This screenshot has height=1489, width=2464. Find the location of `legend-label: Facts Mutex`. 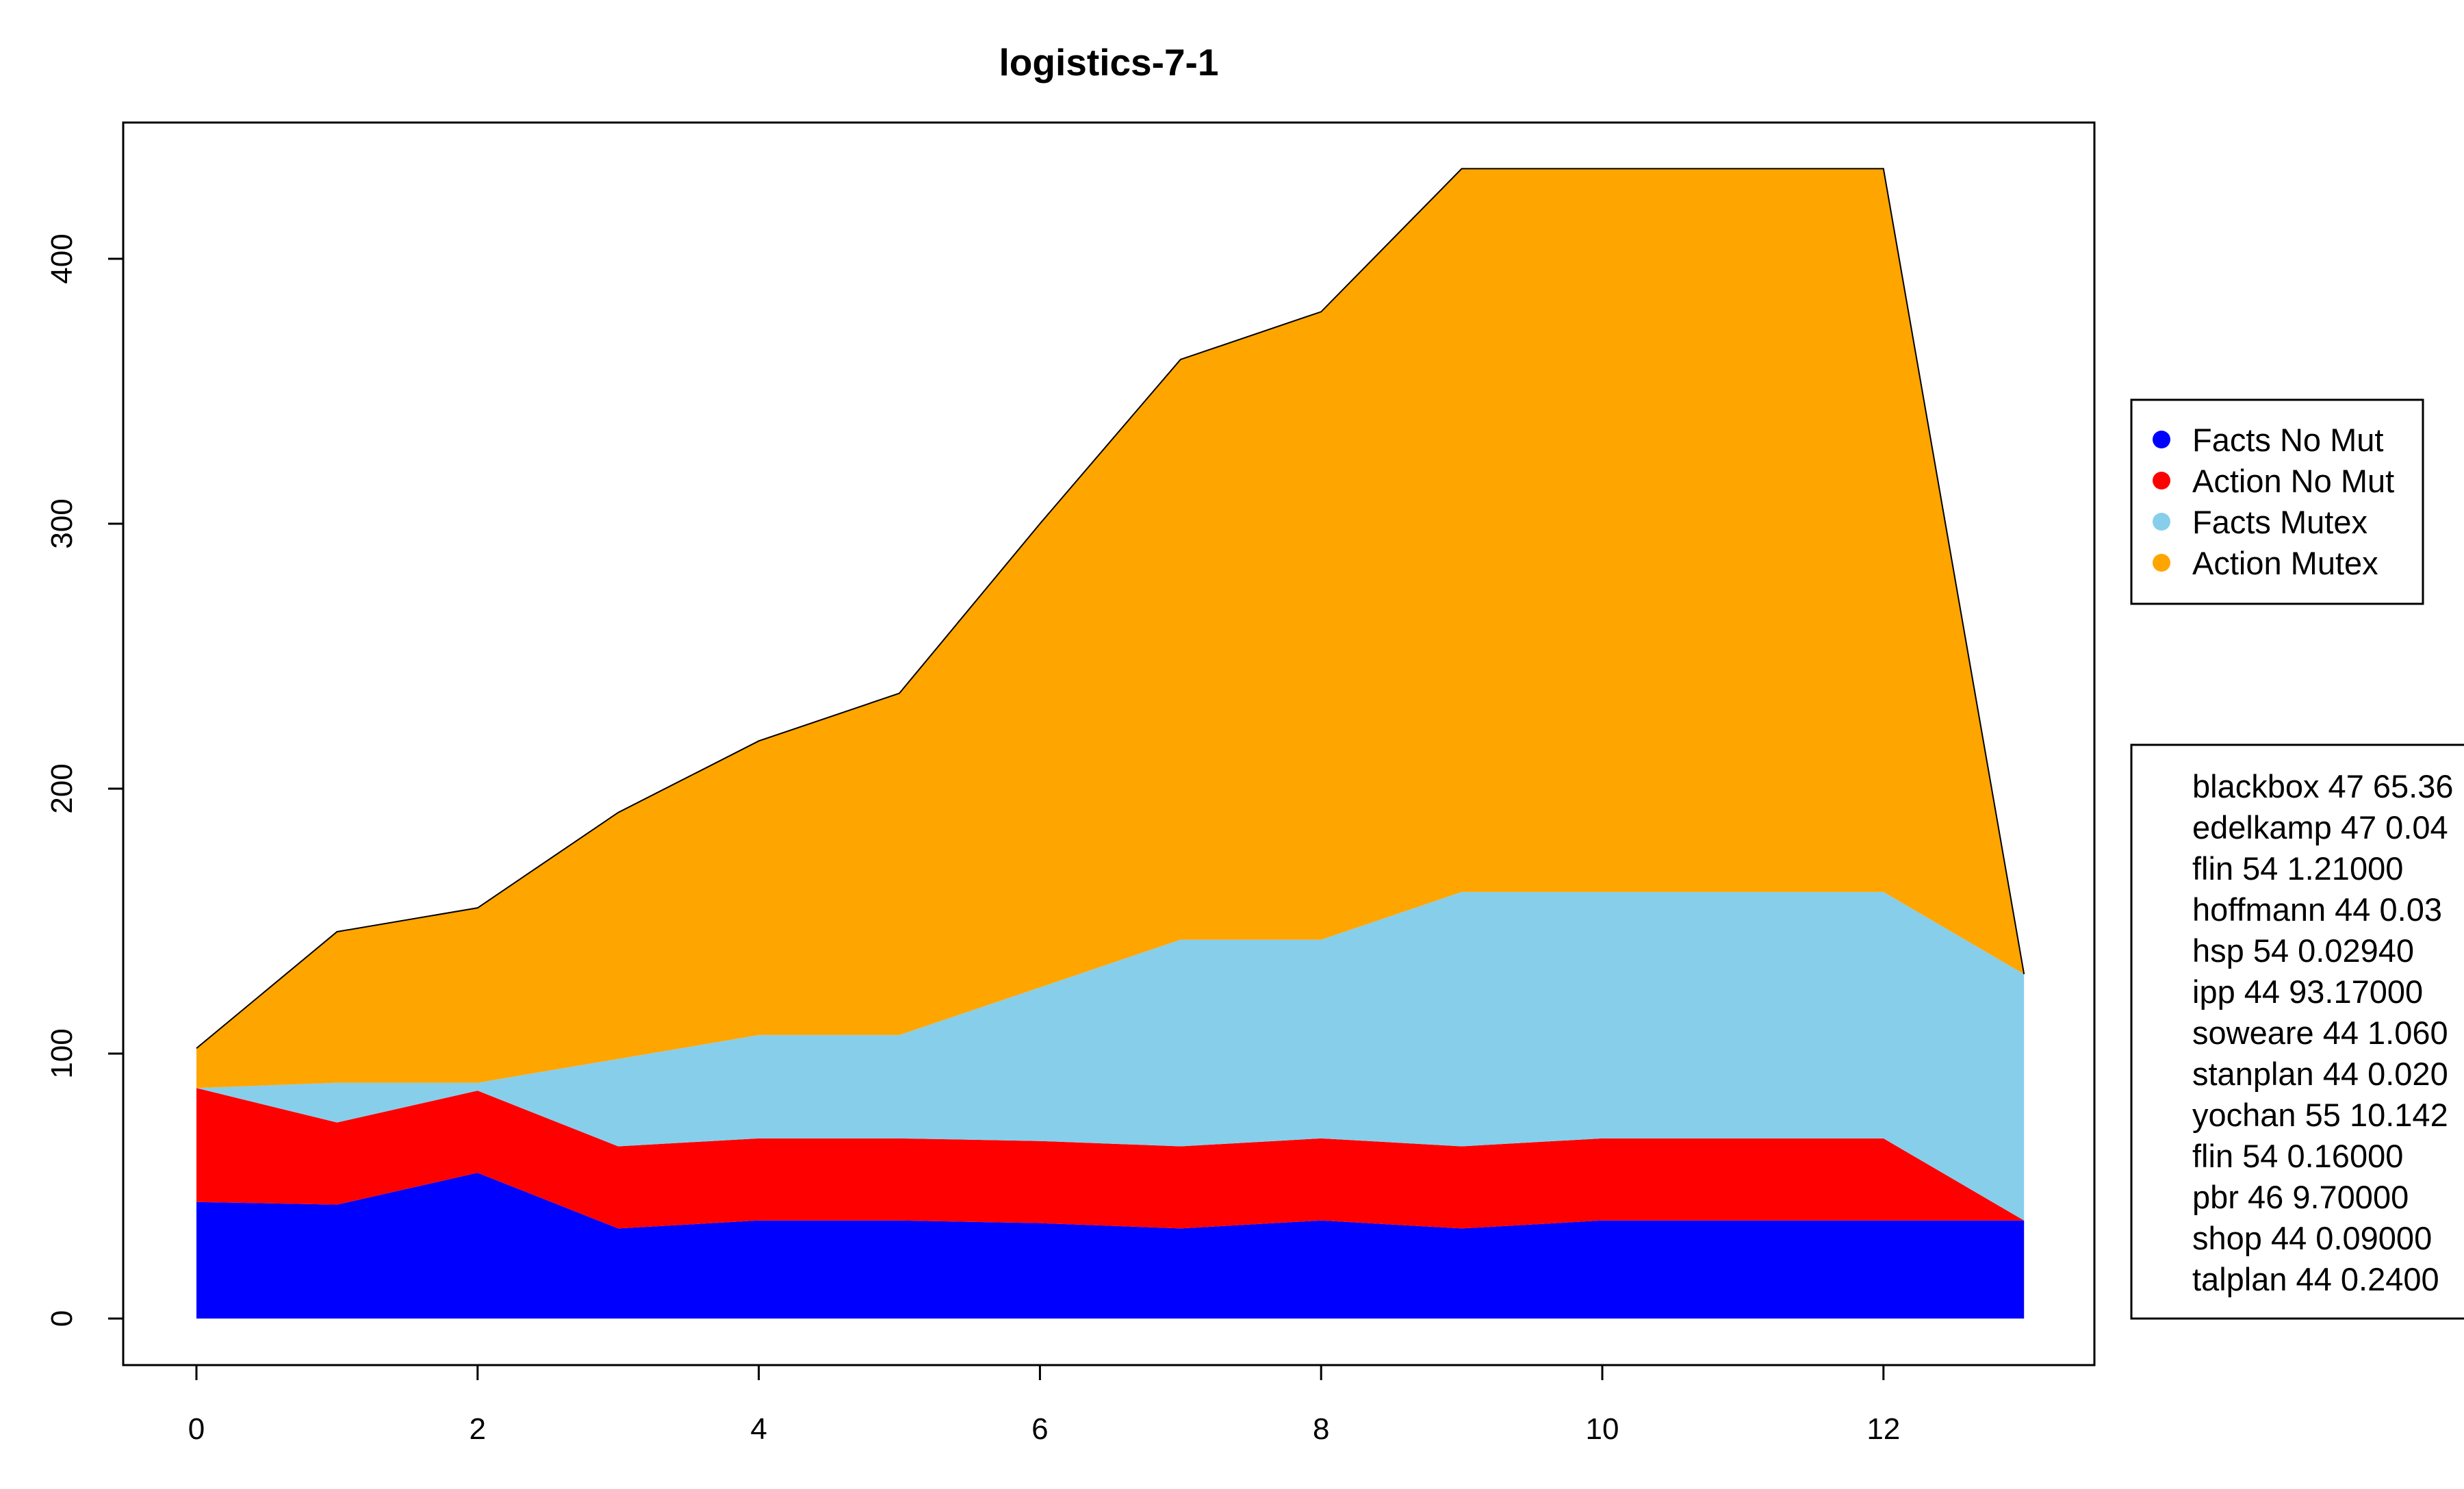

legend-label: Facts Mutex is located at coordinates (2279, 522).